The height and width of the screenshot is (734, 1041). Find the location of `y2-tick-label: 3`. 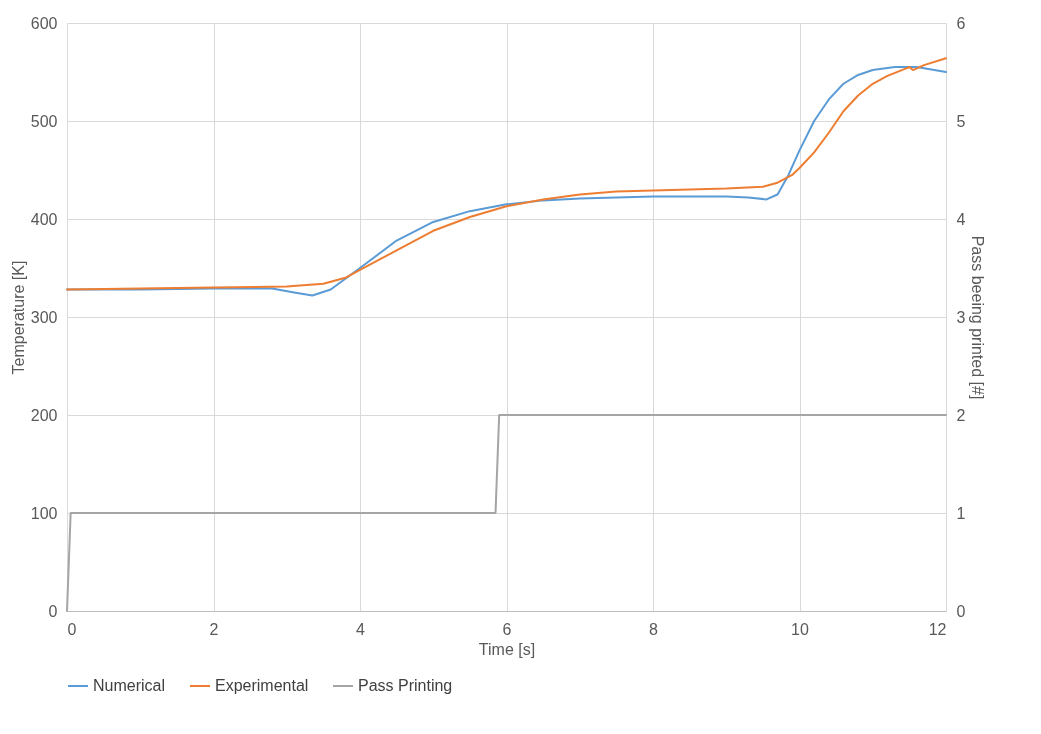

y2-tick-label: 3 is located at coordinates (961, 317).